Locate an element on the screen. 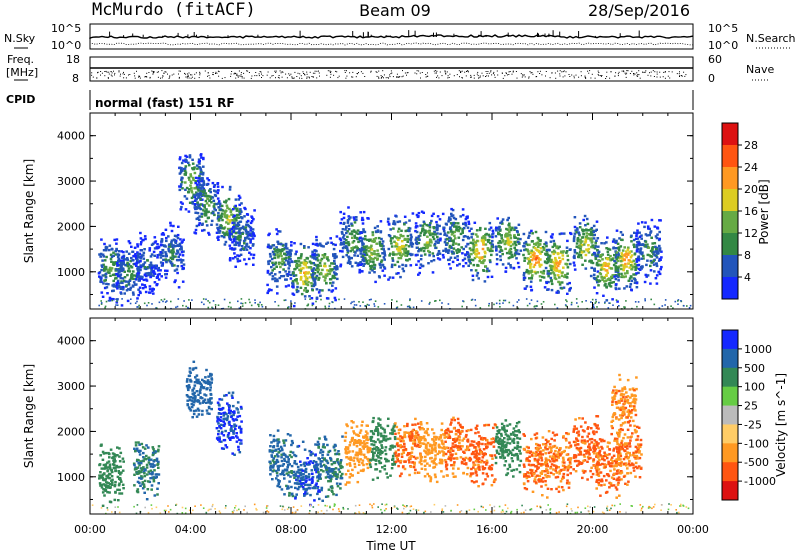  nsky-label: N.Sky is located at coordinates (20, 38).